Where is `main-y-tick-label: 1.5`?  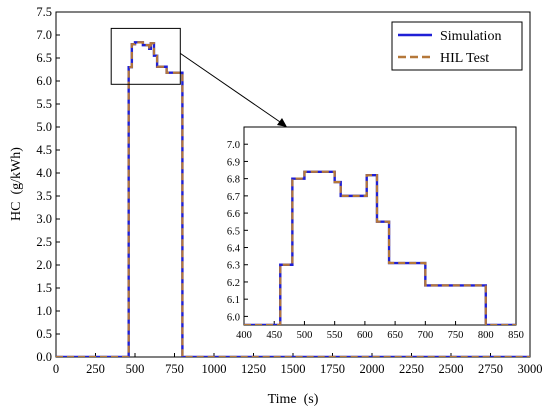
main-y-tick-label: 1.5 is located at coordinates (44, 288).